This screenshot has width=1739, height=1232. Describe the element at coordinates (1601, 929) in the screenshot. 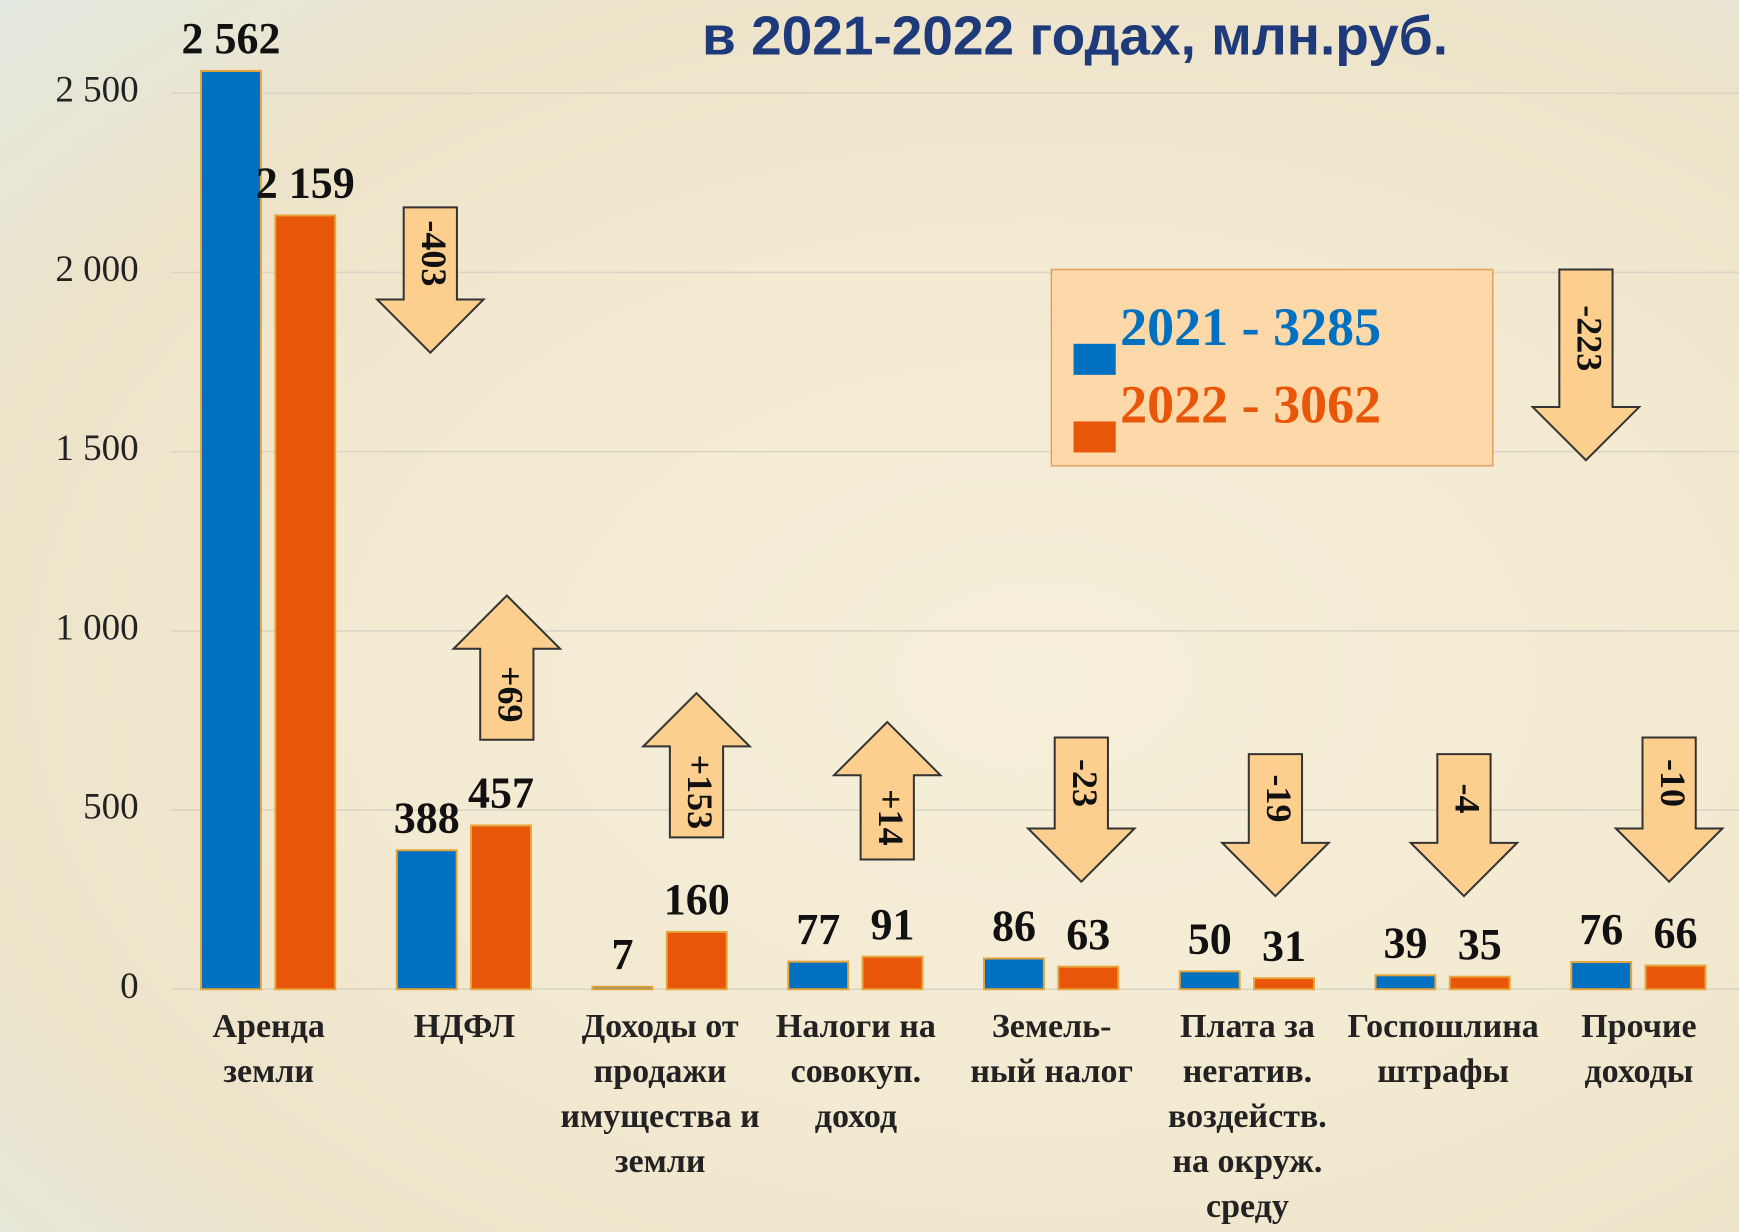

I see `value-label: 76` at that location.